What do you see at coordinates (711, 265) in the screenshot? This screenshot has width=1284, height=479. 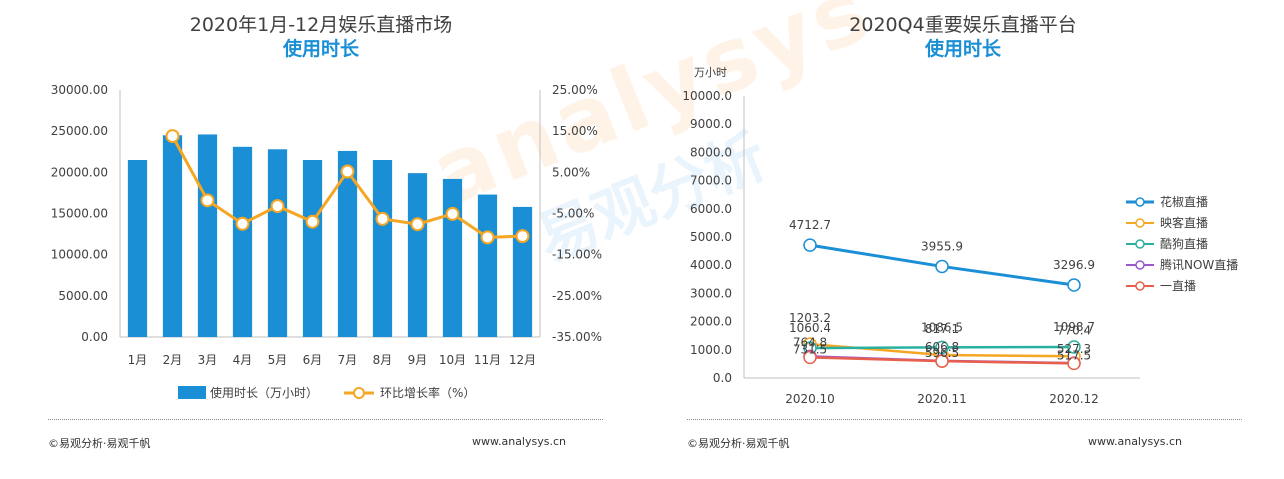 I see `y-tick-label: 4000.0` at bounding box center [711, 265].